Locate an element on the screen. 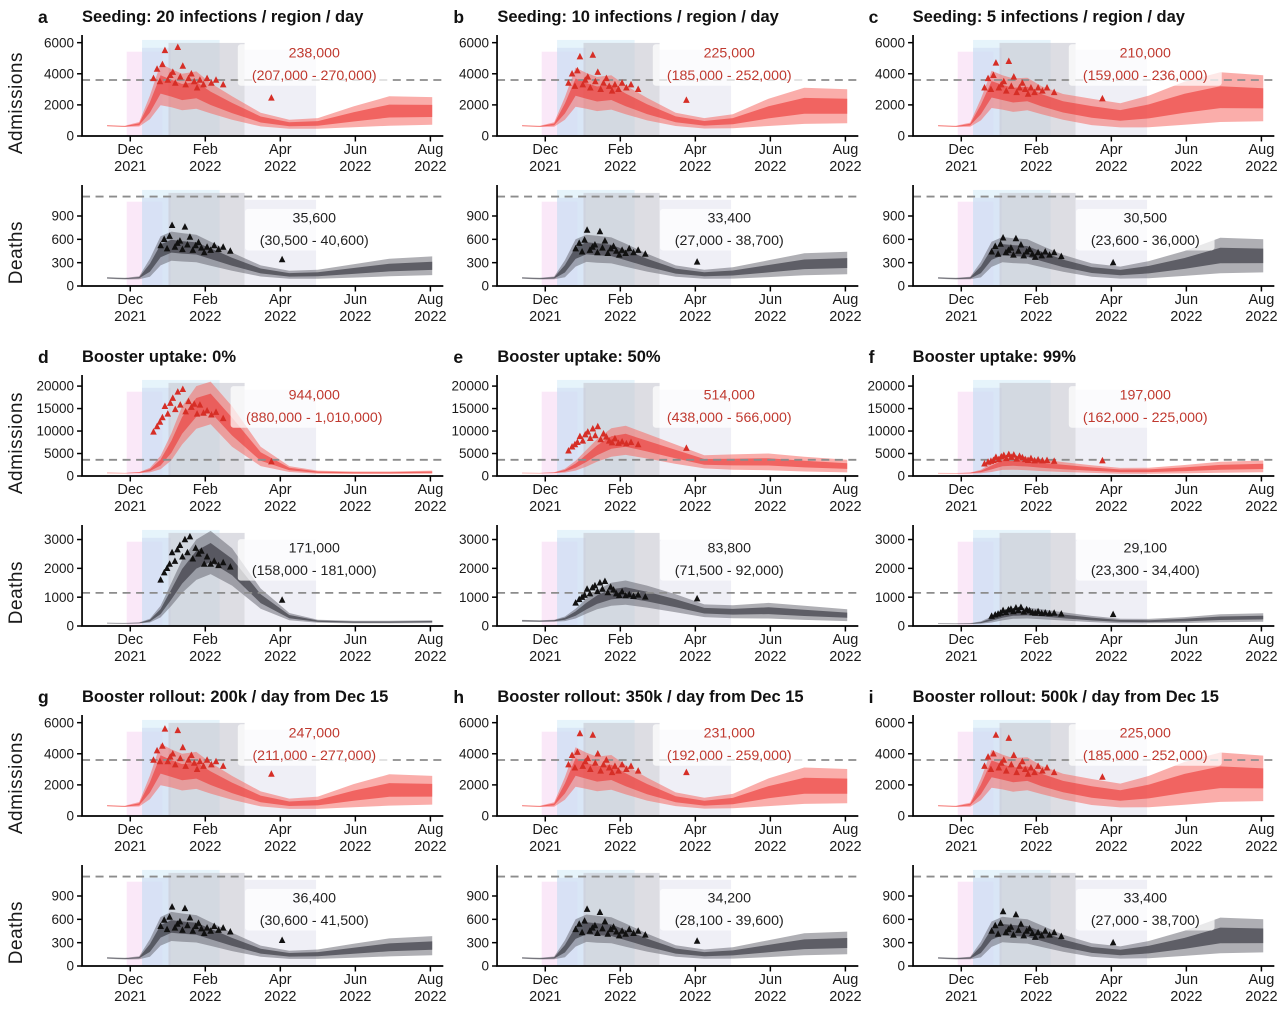 The height and width of the screenshot is (1022, 1280). y-axis-title-deaths: Deaths is located at coordinates (16, 253).